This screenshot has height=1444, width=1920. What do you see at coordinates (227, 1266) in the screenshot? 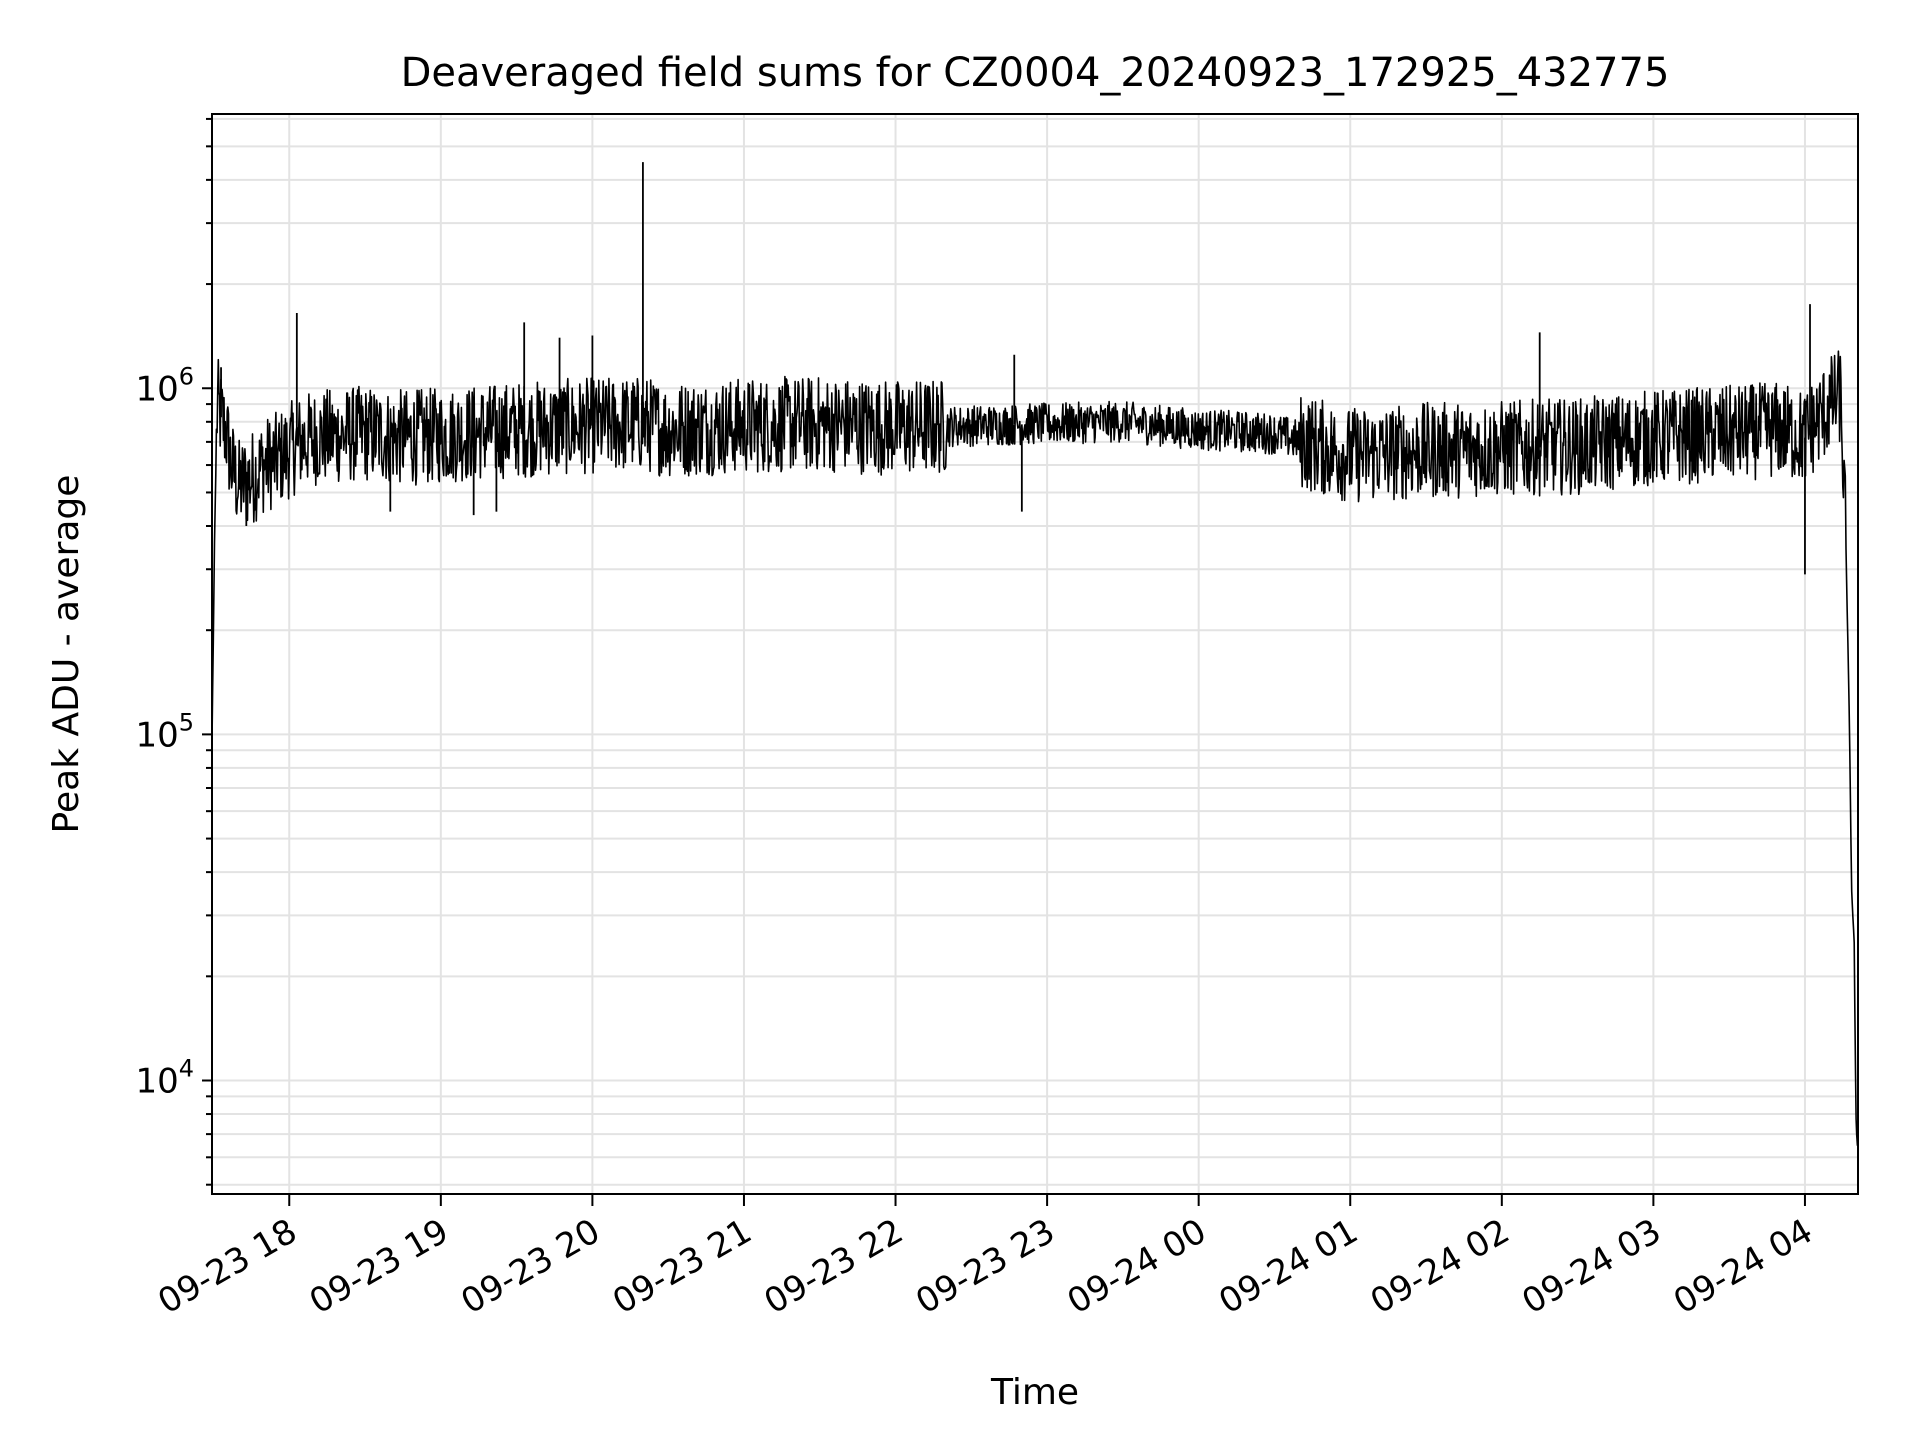
I see `x-tick-label: 09-23 18` at bounding box center [227, 1266].